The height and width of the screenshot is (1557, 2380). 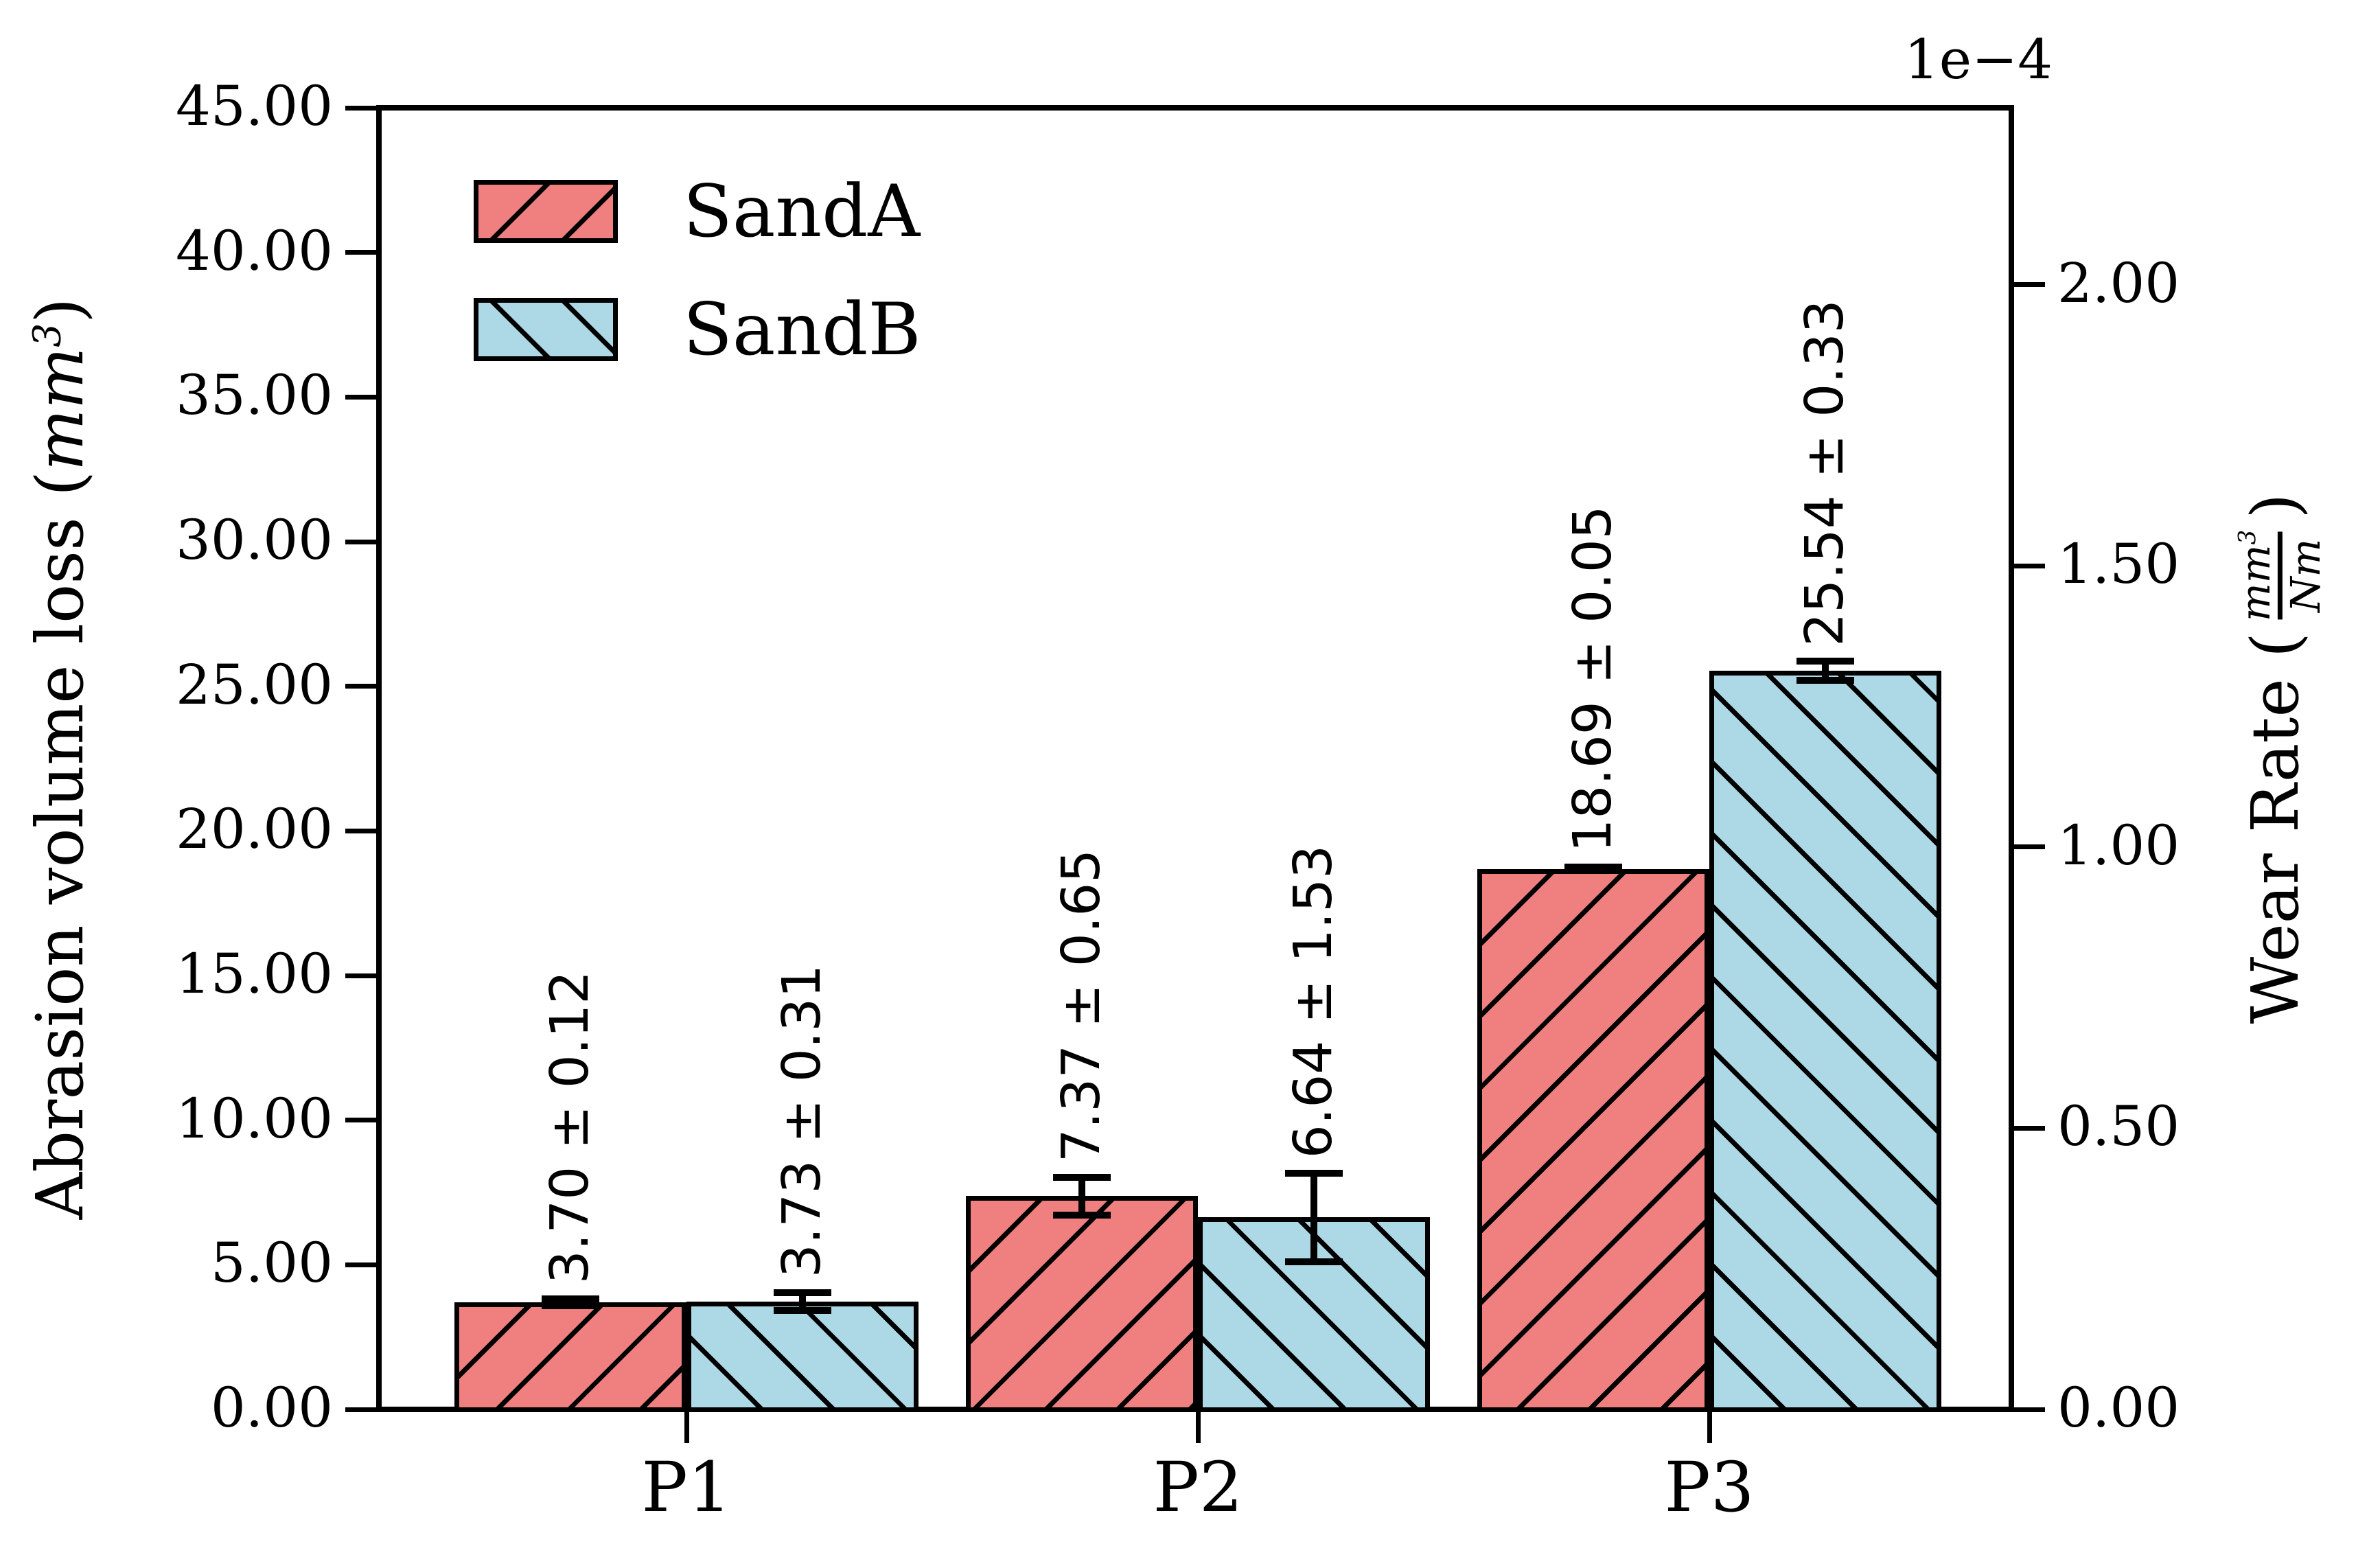 I want to click on bar-value-label: 6.64 ± 1.53, so click(x=1313, y=1001).